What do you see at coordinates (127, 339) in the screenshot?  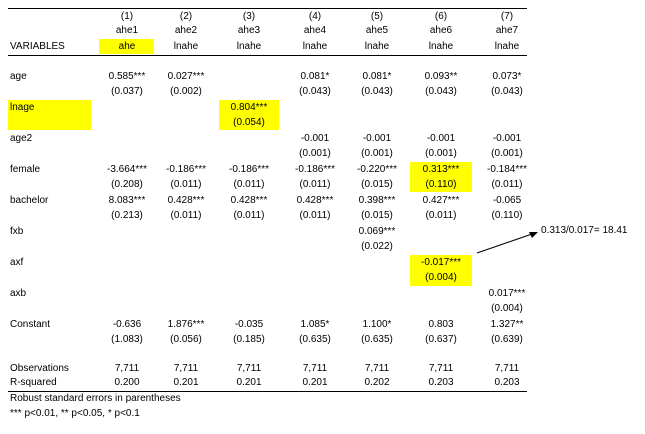 I see `se-cell: (1.083)` at bounding box center [127, 339].